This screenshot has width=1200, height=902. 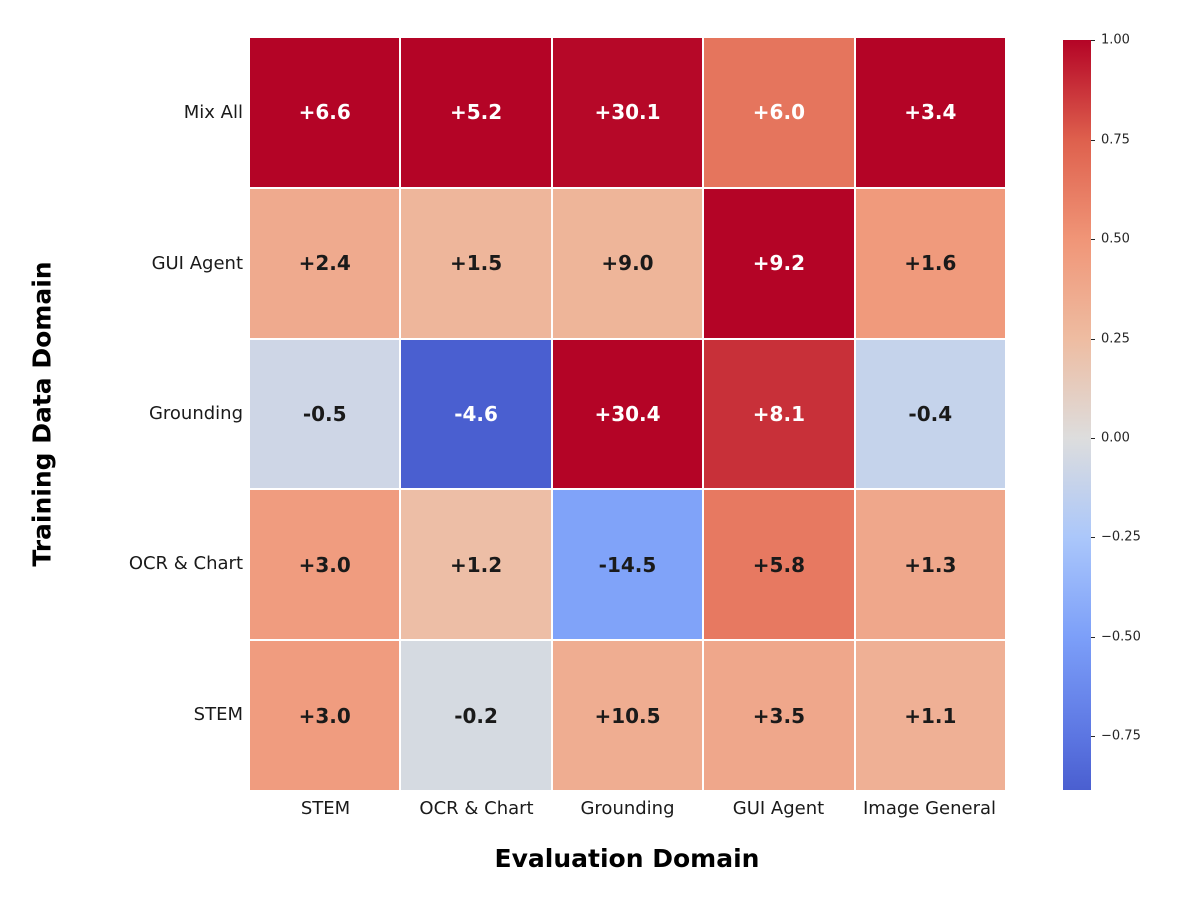 I want to click on colorbar-tick-label: 0.75, so click(x=1115, y=140).